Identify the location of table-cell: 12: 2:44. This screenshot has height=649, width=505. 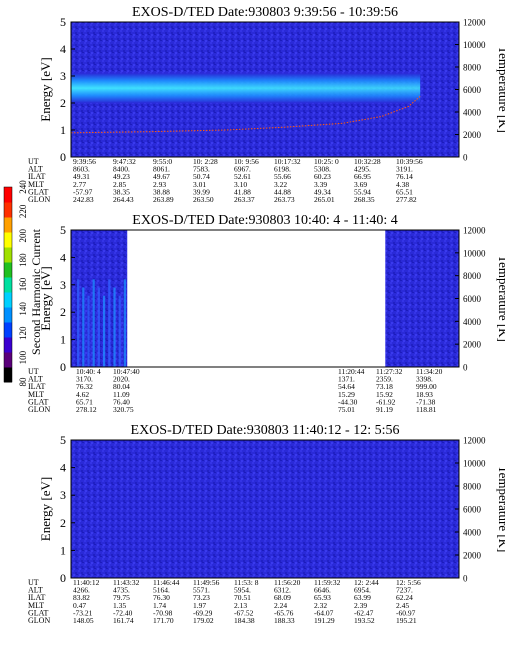
(366, 582).